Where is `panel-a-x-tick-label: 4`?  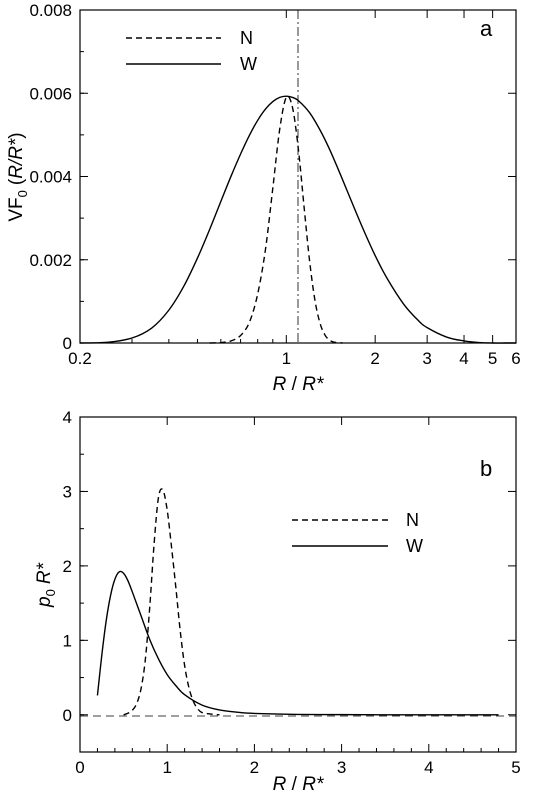
panel-a-x-tick-label: 4 is located at coordinates (463, 358).